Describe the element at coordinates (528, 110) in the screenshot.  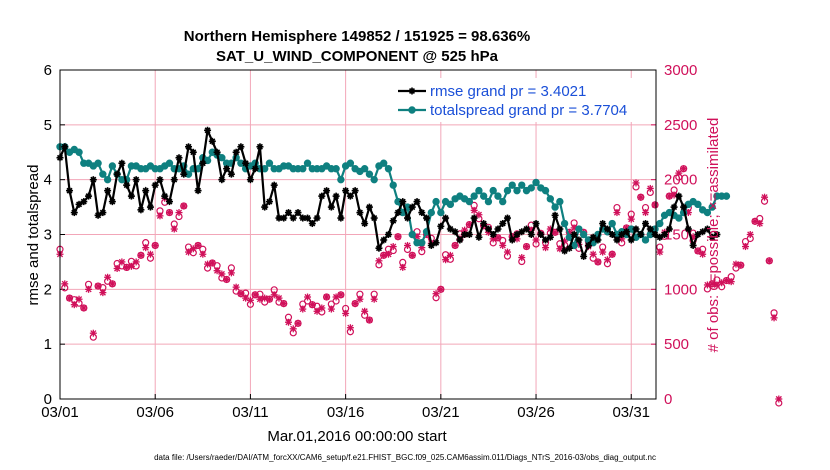
I see `legend-label-totalspread: totalspread grand pr = 3.7704` at that location.